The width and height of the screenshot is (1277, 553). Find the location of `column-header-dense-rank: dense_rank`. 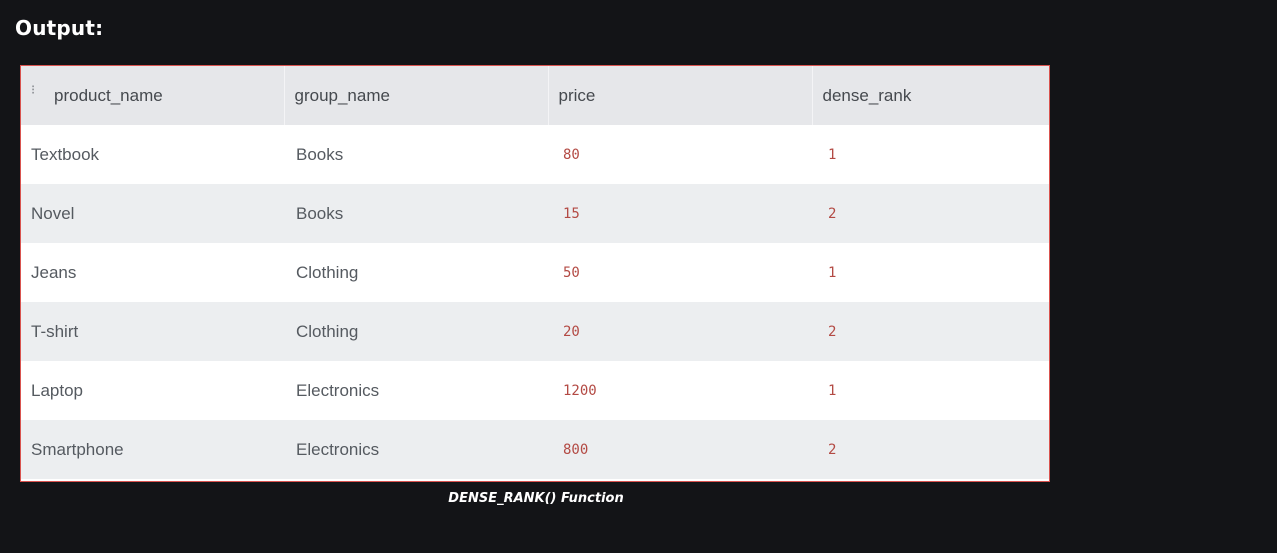

column-header-dense-rank: dense_rank is located at coordinates (930, 95).